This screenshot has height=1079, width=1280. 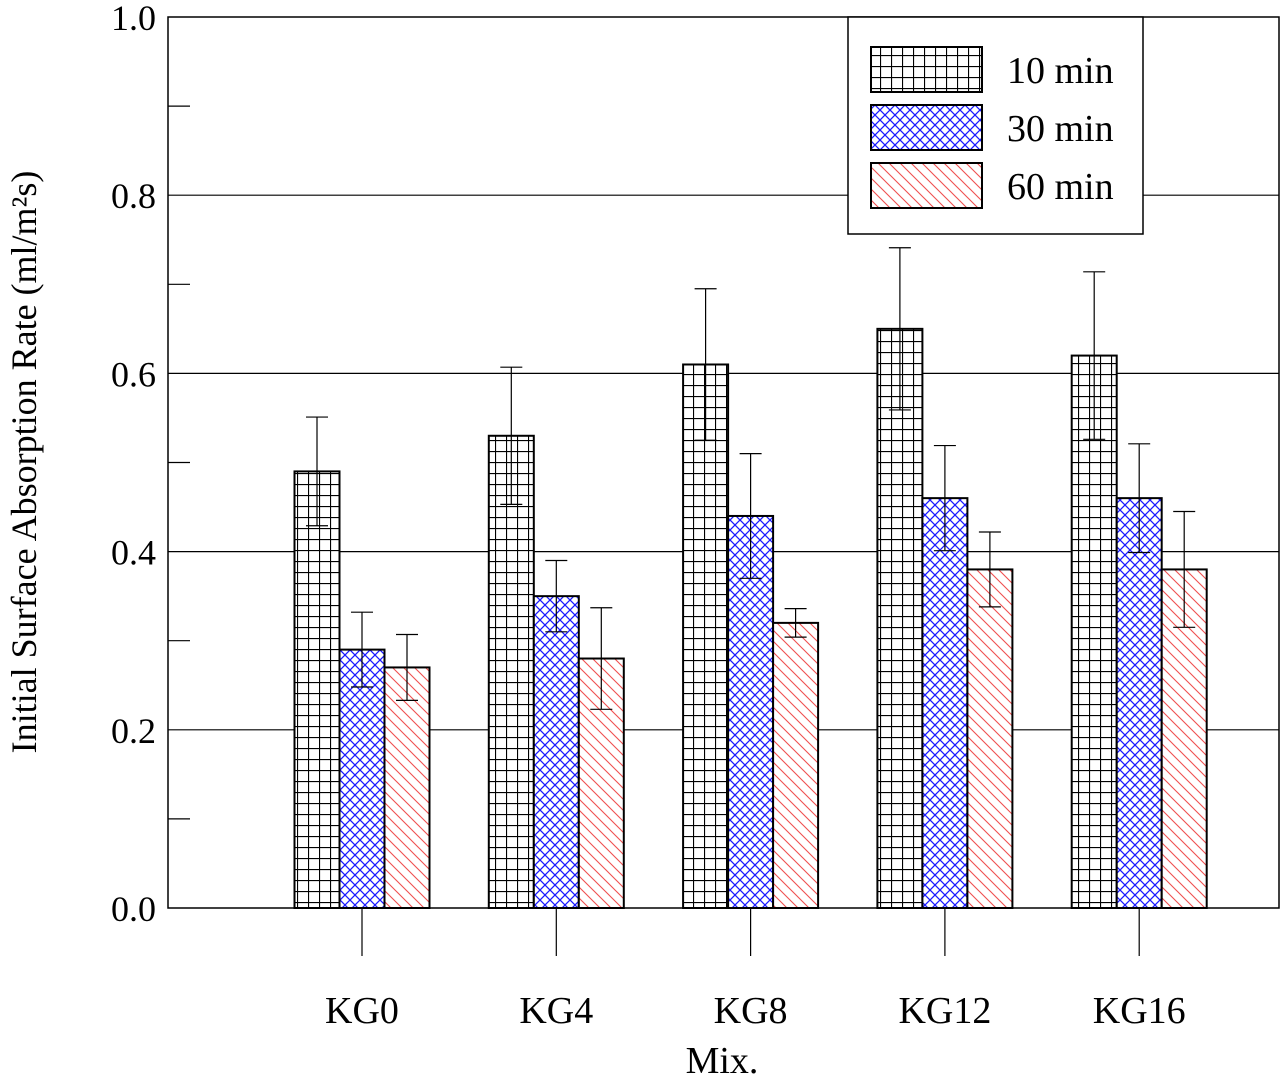 What do you see at coordinates (751, 1011) in the screenshot?
I see `x-tick-label: KG8` at bounding box center [751, 1011].